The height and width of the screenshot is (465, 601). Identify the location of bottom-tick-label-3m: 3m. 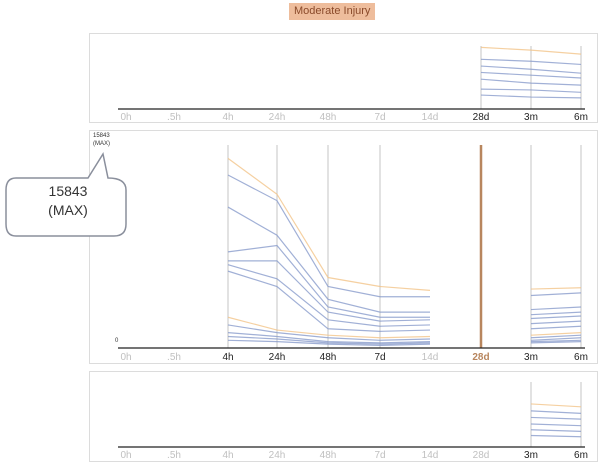
(531, 455).